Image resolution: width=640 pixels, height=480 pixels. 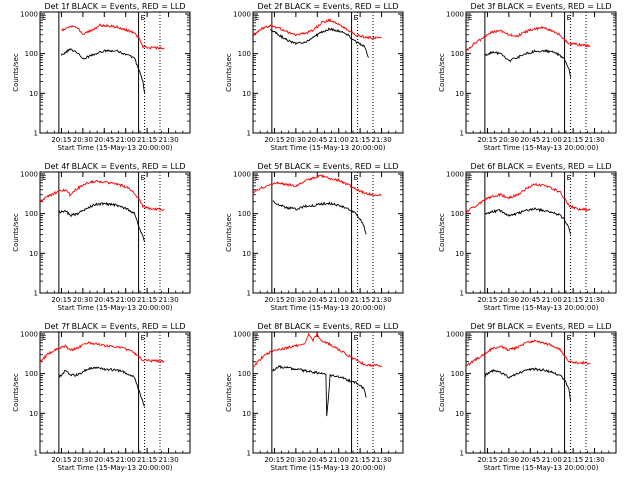 What do you see at coordinates (540, 166) in the screenshot?
I see `plot-title: Det 6f BLACK = Events, RED = LLD` at bounding box center [540, 166].